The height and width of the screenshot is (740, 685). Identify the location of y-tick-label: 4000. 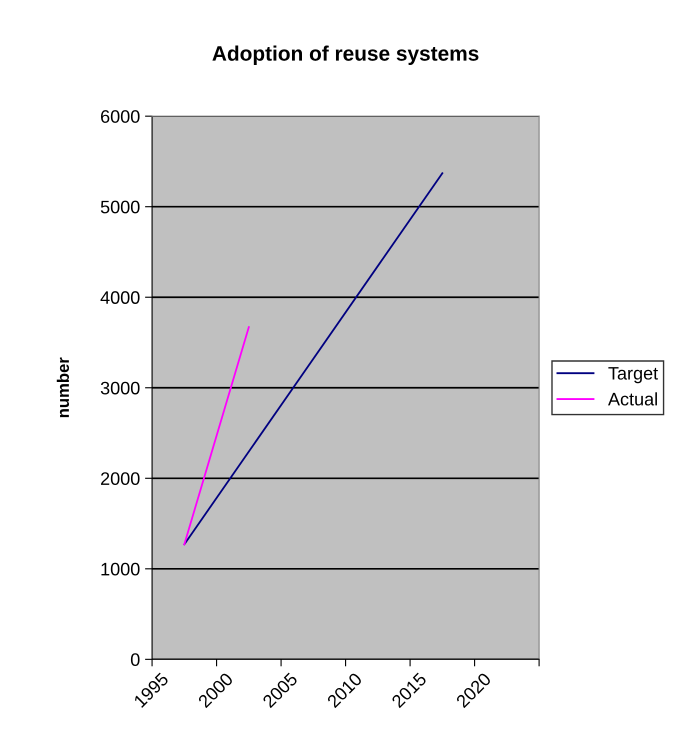
(120, 297).